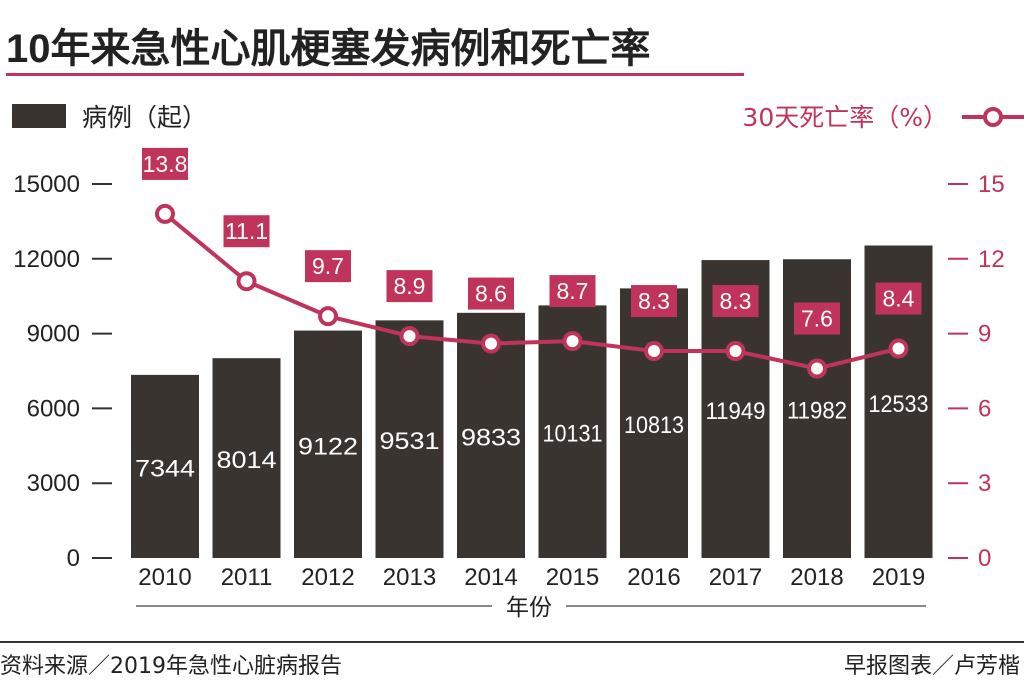 This screenshot has height=682, width=1024. Describe the element at coordinates (375, 74) in the screenshot. I see `title-underline` at that location.